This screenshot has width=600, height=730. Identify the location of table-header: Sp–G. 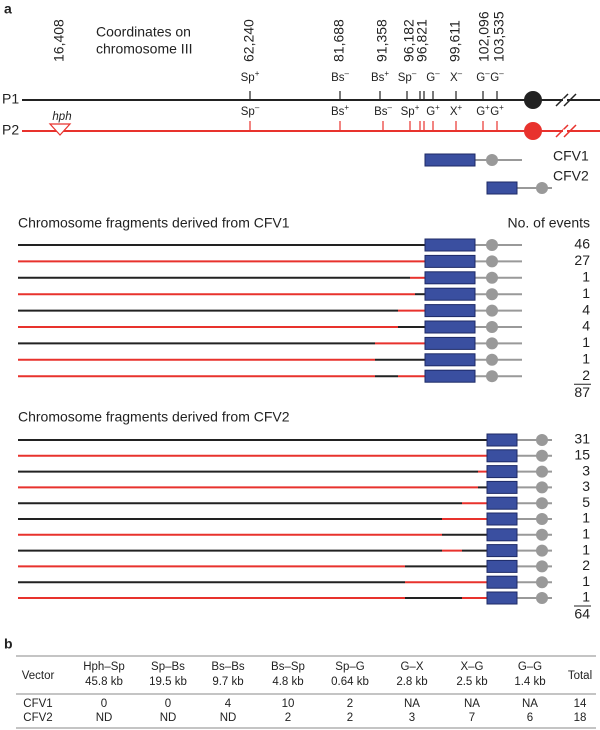
(349, 667).